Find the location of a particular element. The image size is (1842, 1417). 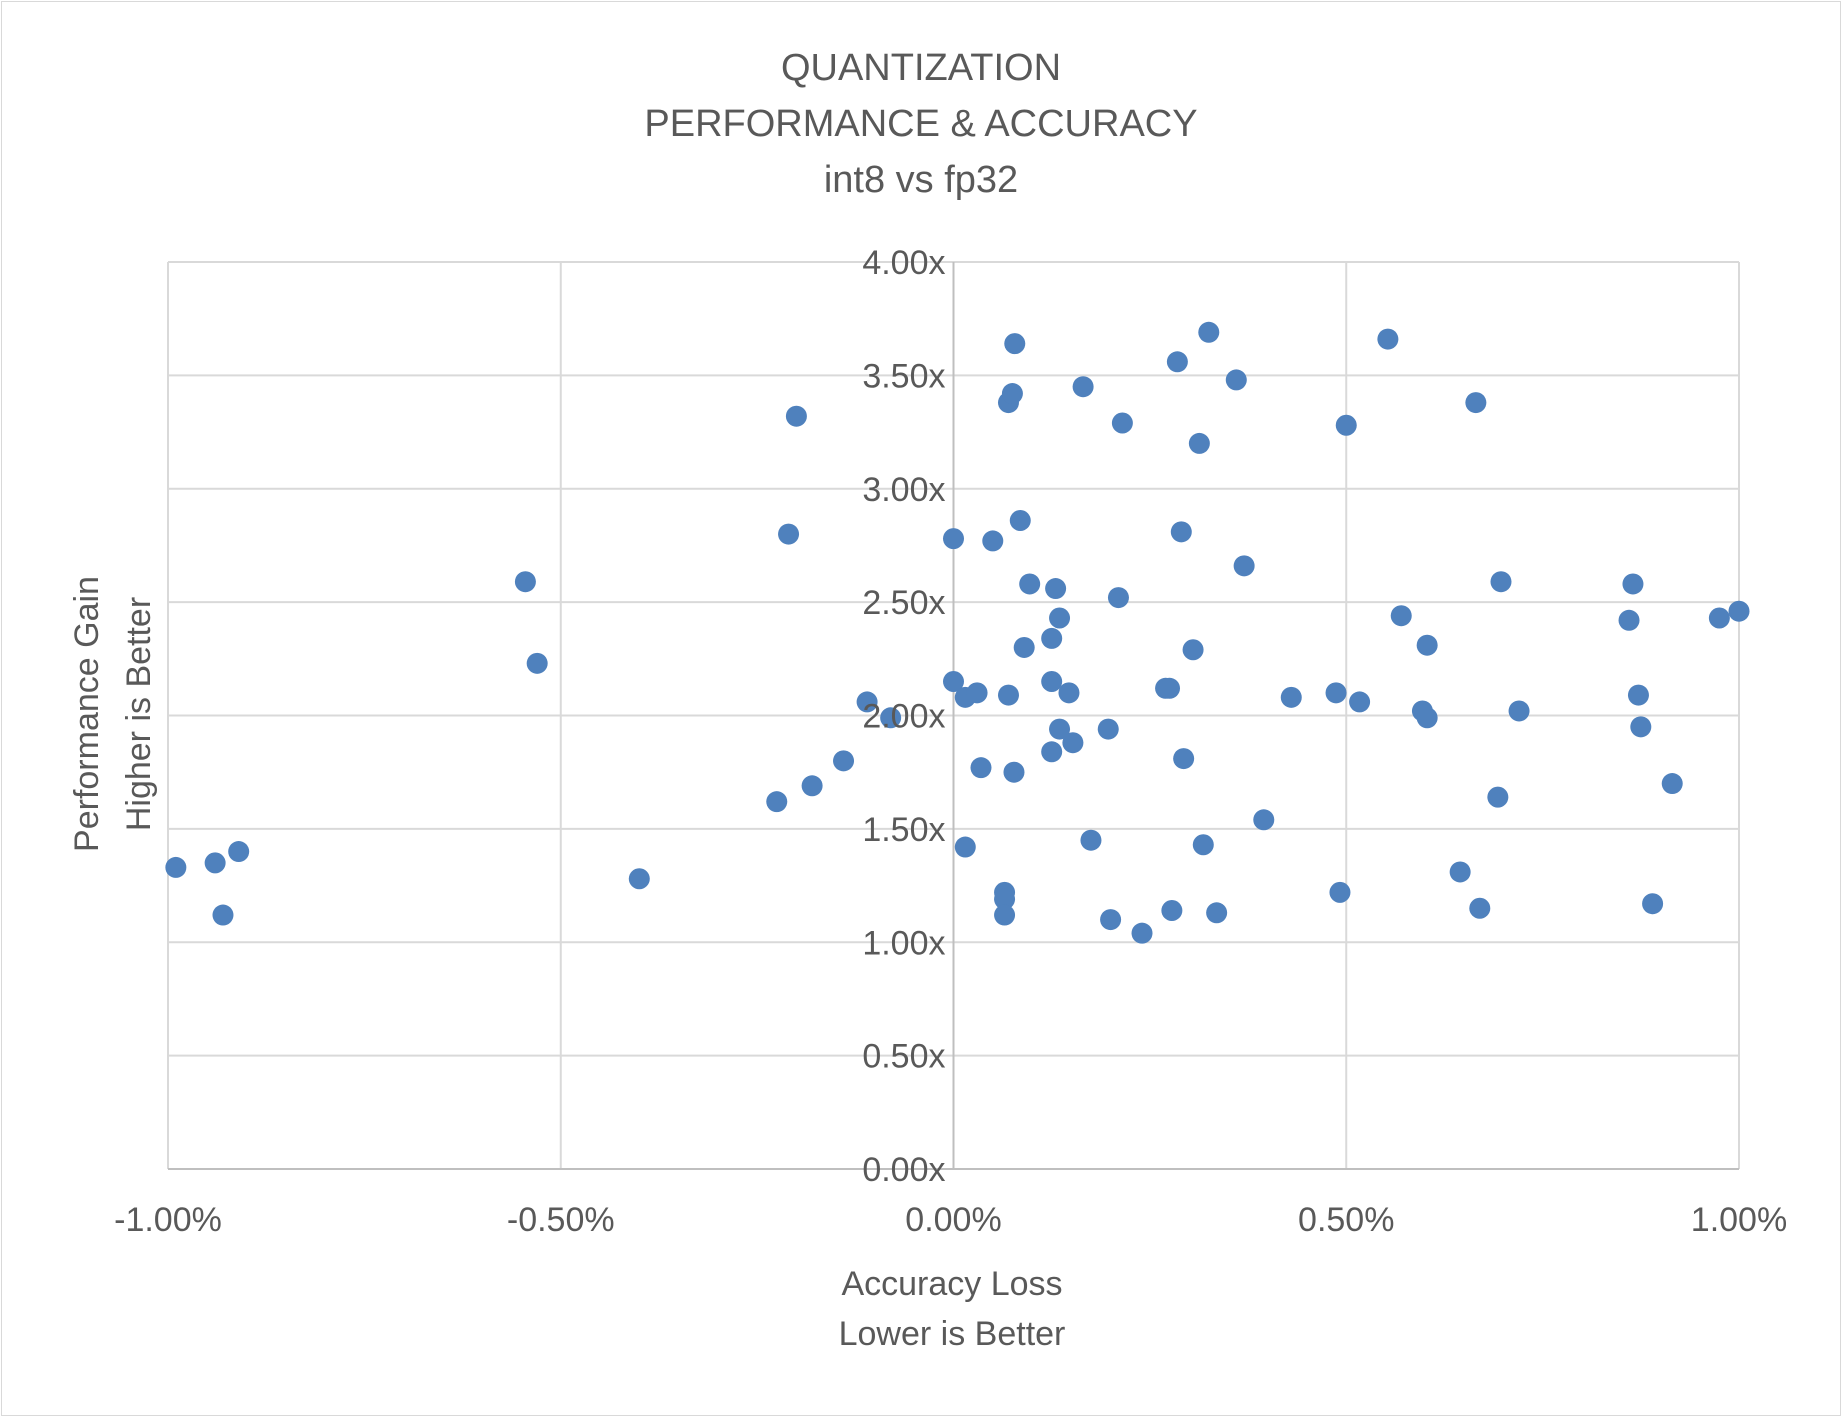

y-tick-label: 1.00x is located at coordinates (903, 943).